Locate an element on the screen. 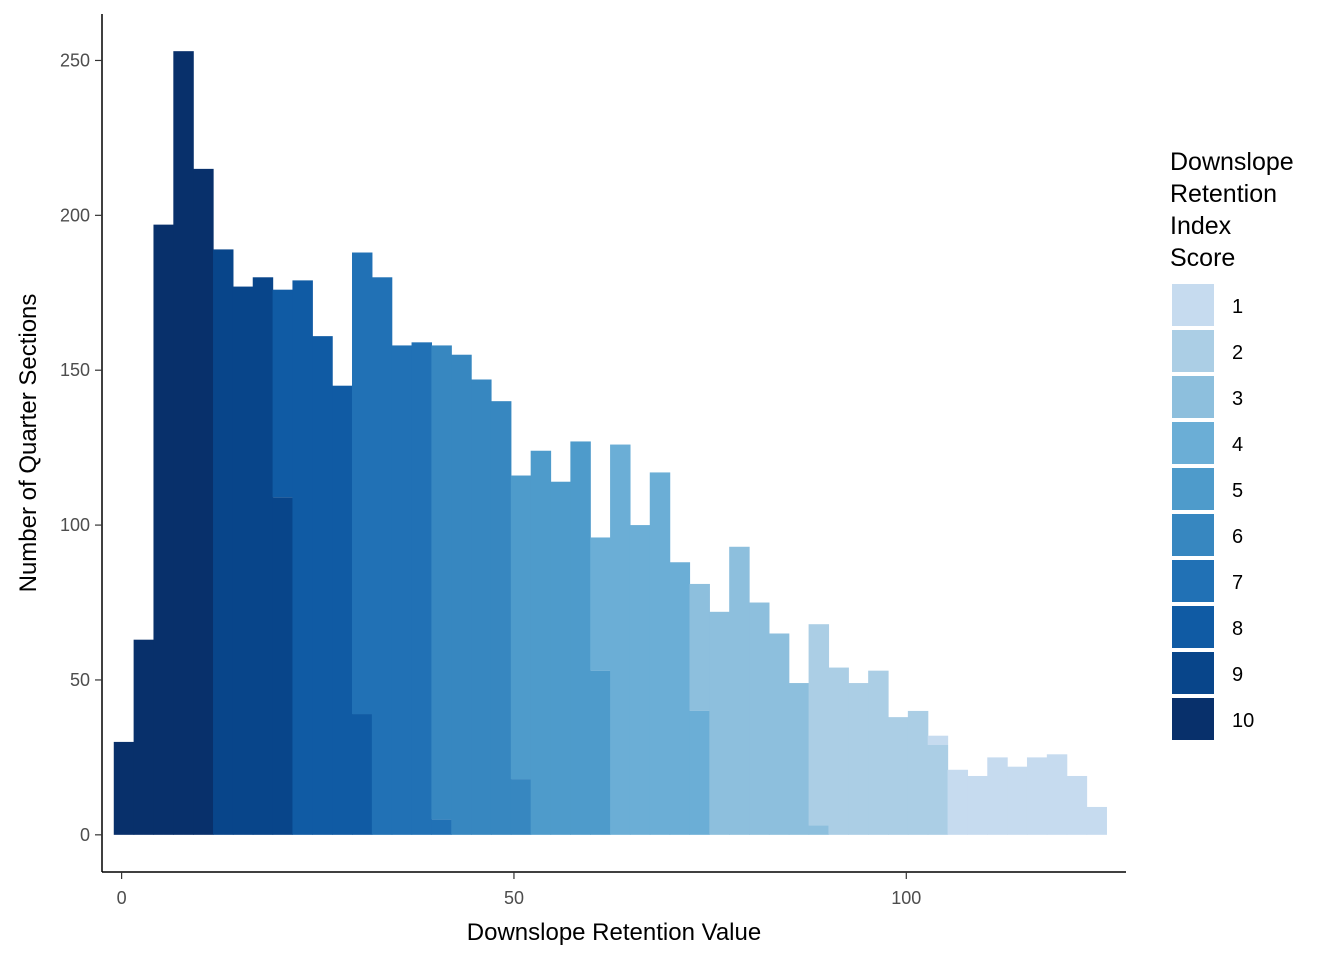 This screenshot has height=960, width=1344. y-tick-label: 50 is located at coordinates (80, 680).